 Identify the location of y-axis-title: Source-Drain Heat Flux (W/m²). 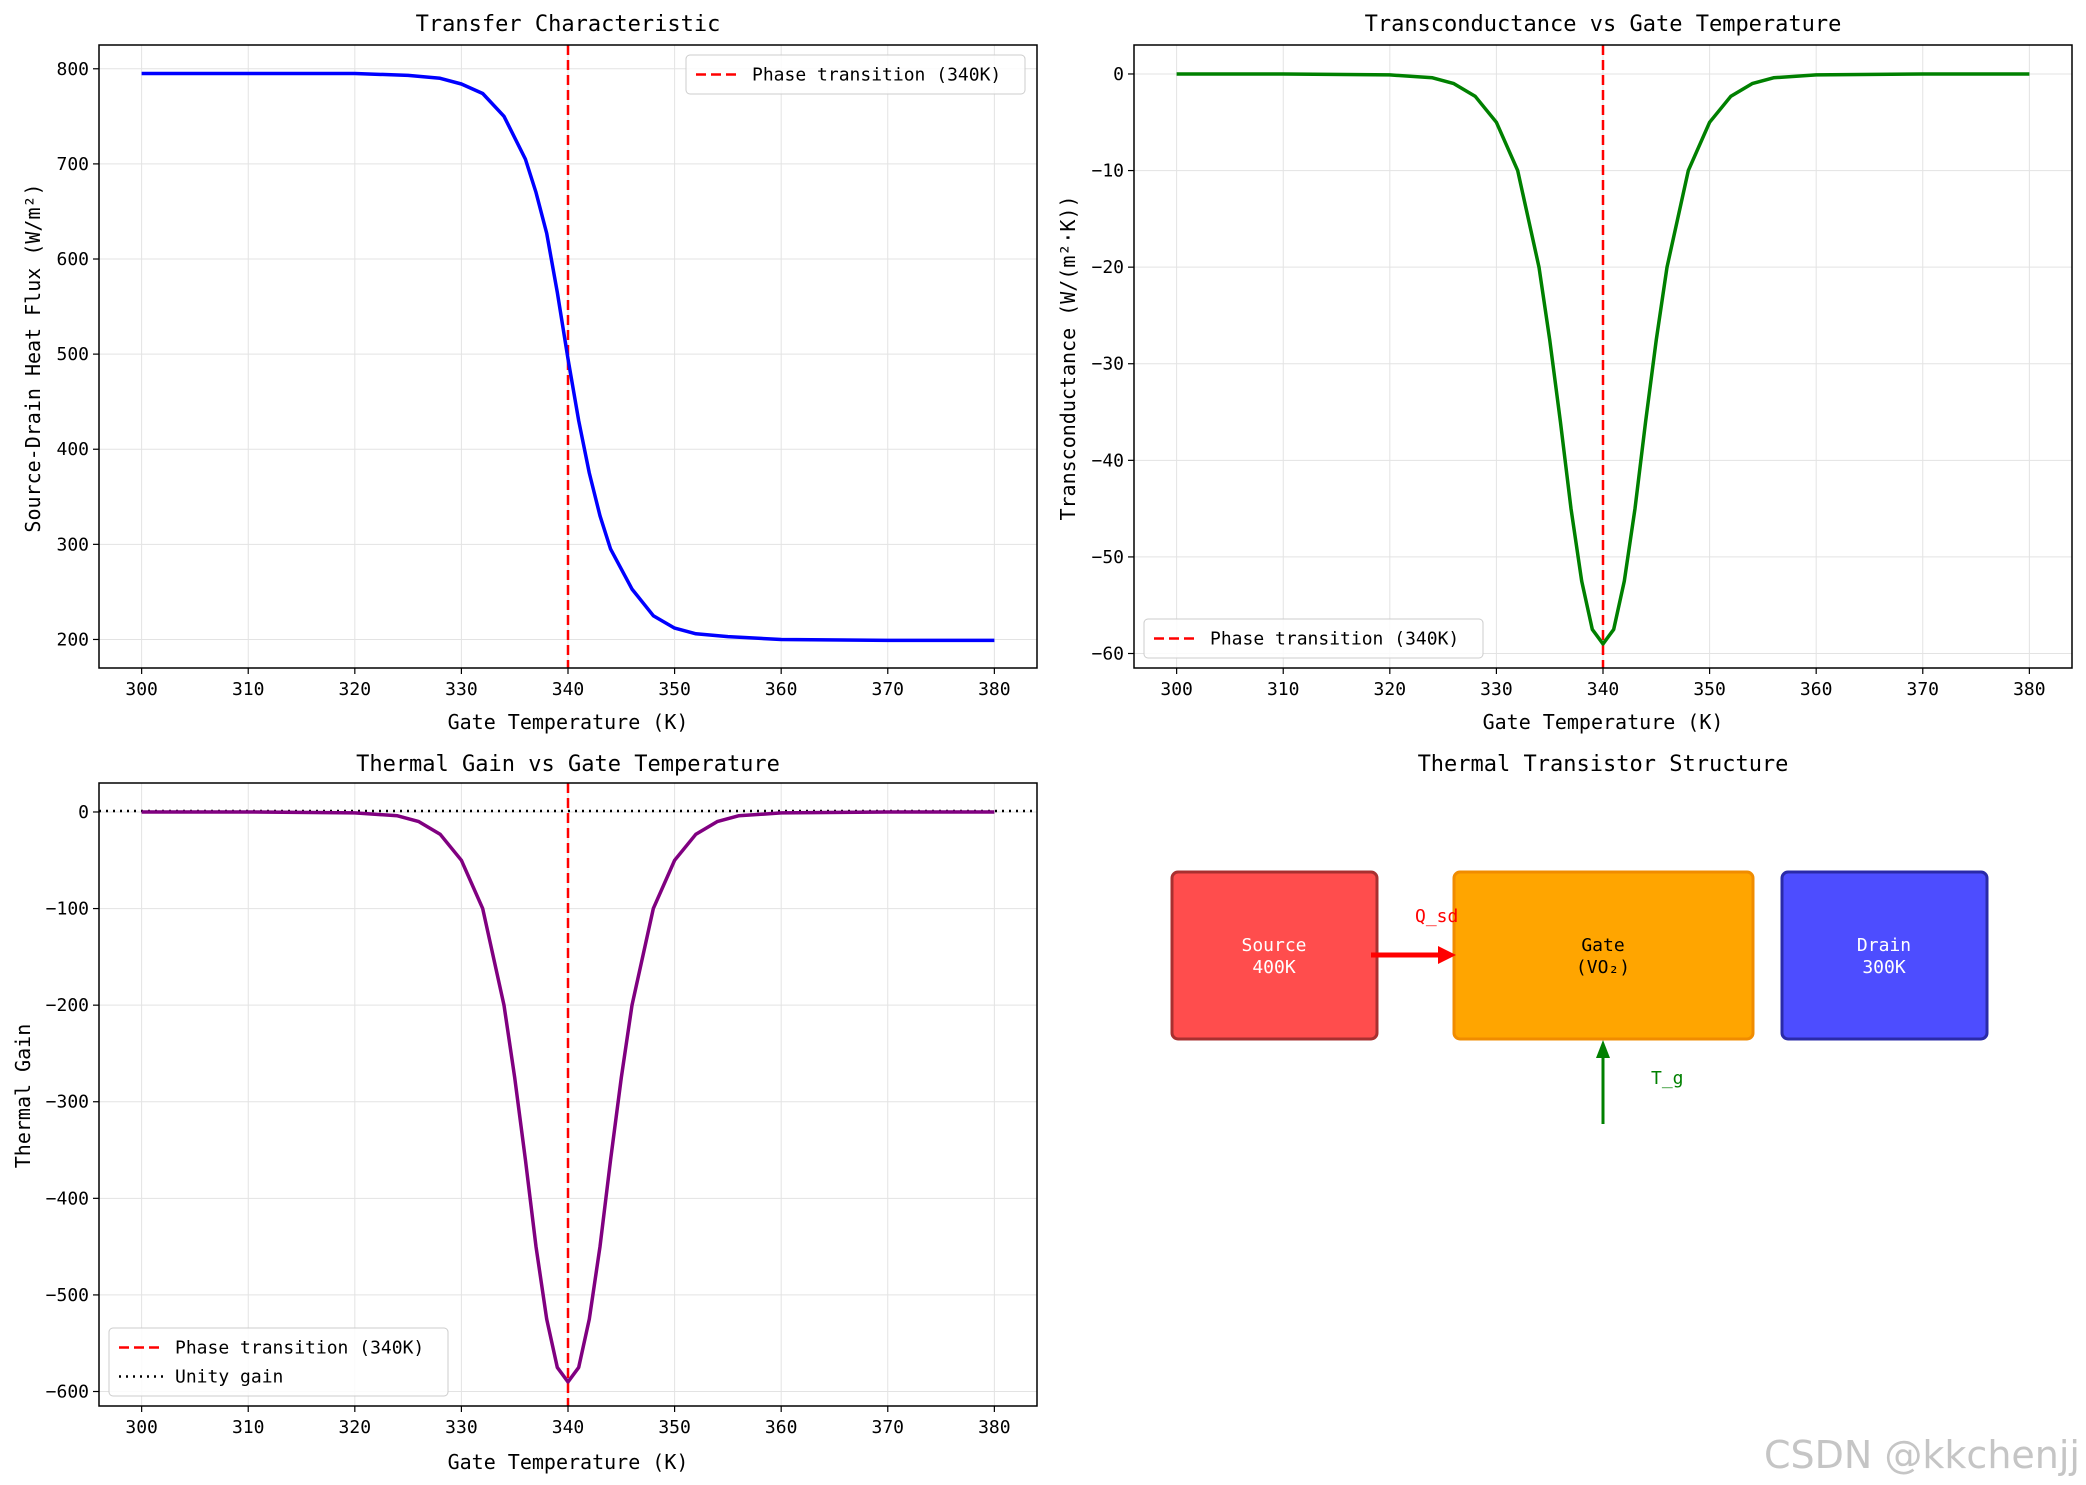
(33, 357).